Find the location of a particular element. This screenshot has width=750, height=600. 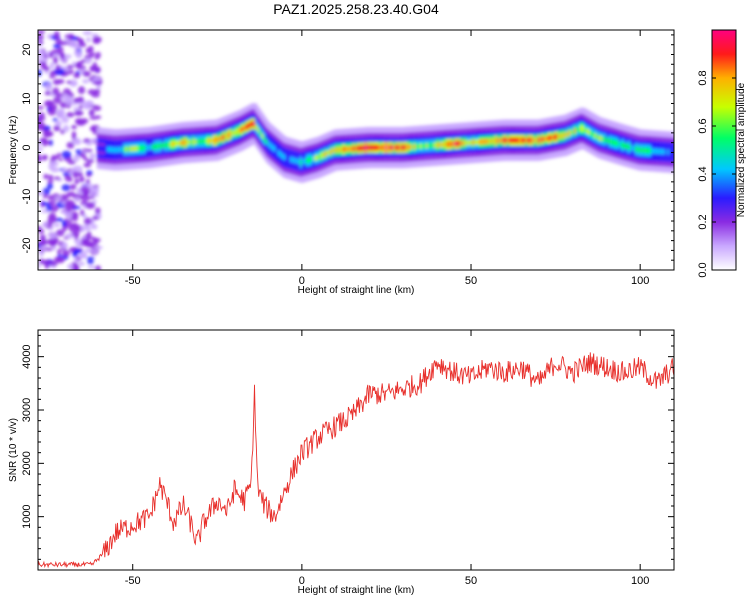

spectrogram-y-axis-label: Frequency (Hz) is located at coordinates (13, 150).